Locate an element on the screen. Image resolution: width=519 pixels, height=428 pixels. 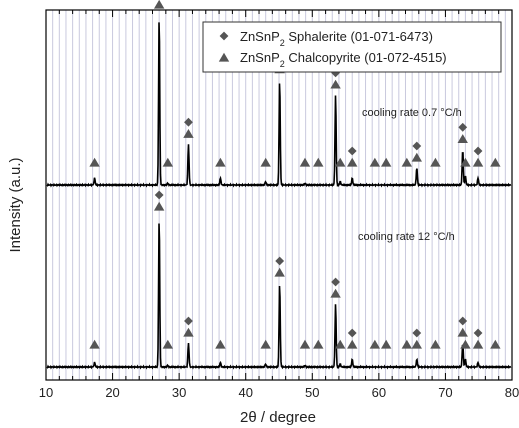
y-axis-label: Intensity (a.u.) is located at coordinates (15, 204).